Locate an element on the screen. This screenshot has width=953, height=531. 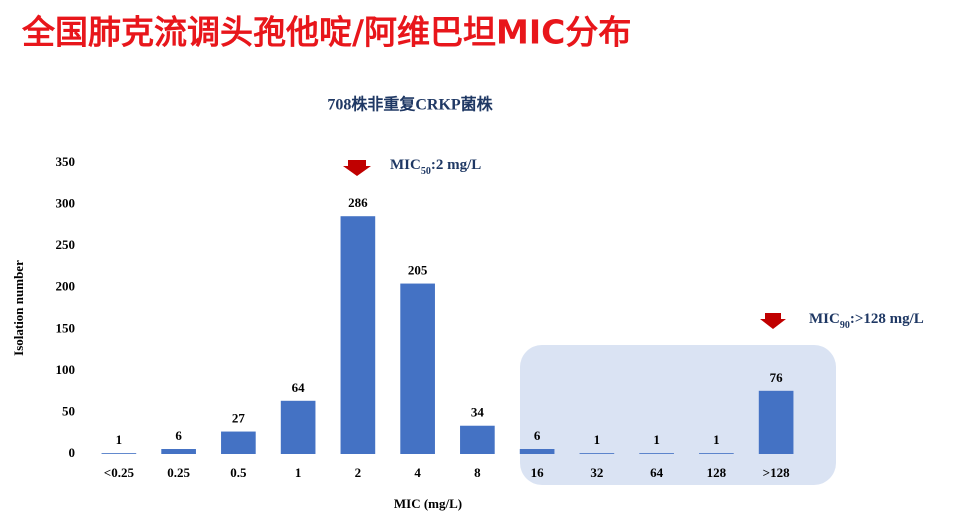
highlight-box is located at coordinates (678, 415).